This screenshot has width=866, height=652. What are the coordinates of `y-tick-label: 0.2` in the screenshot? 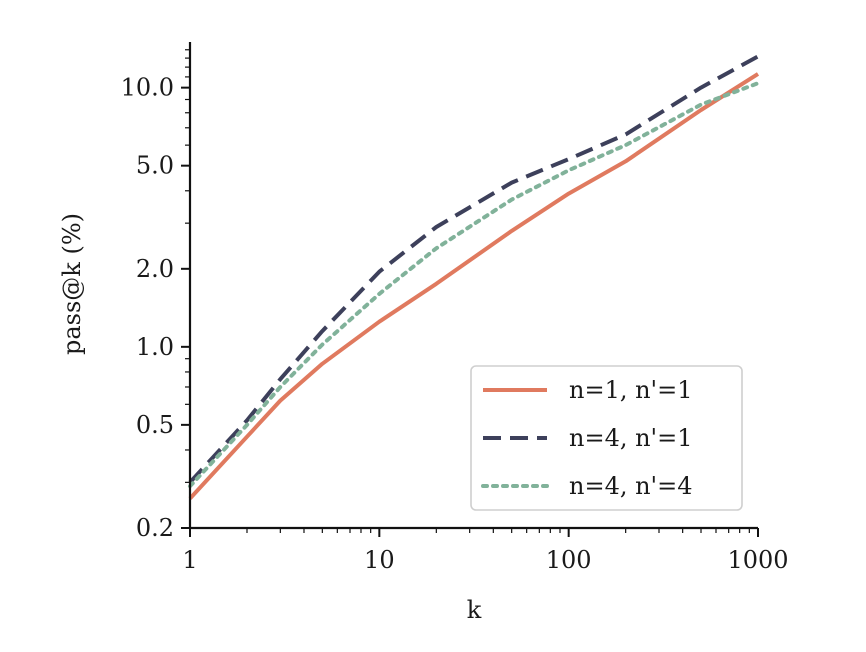 It's located at (155, 528).